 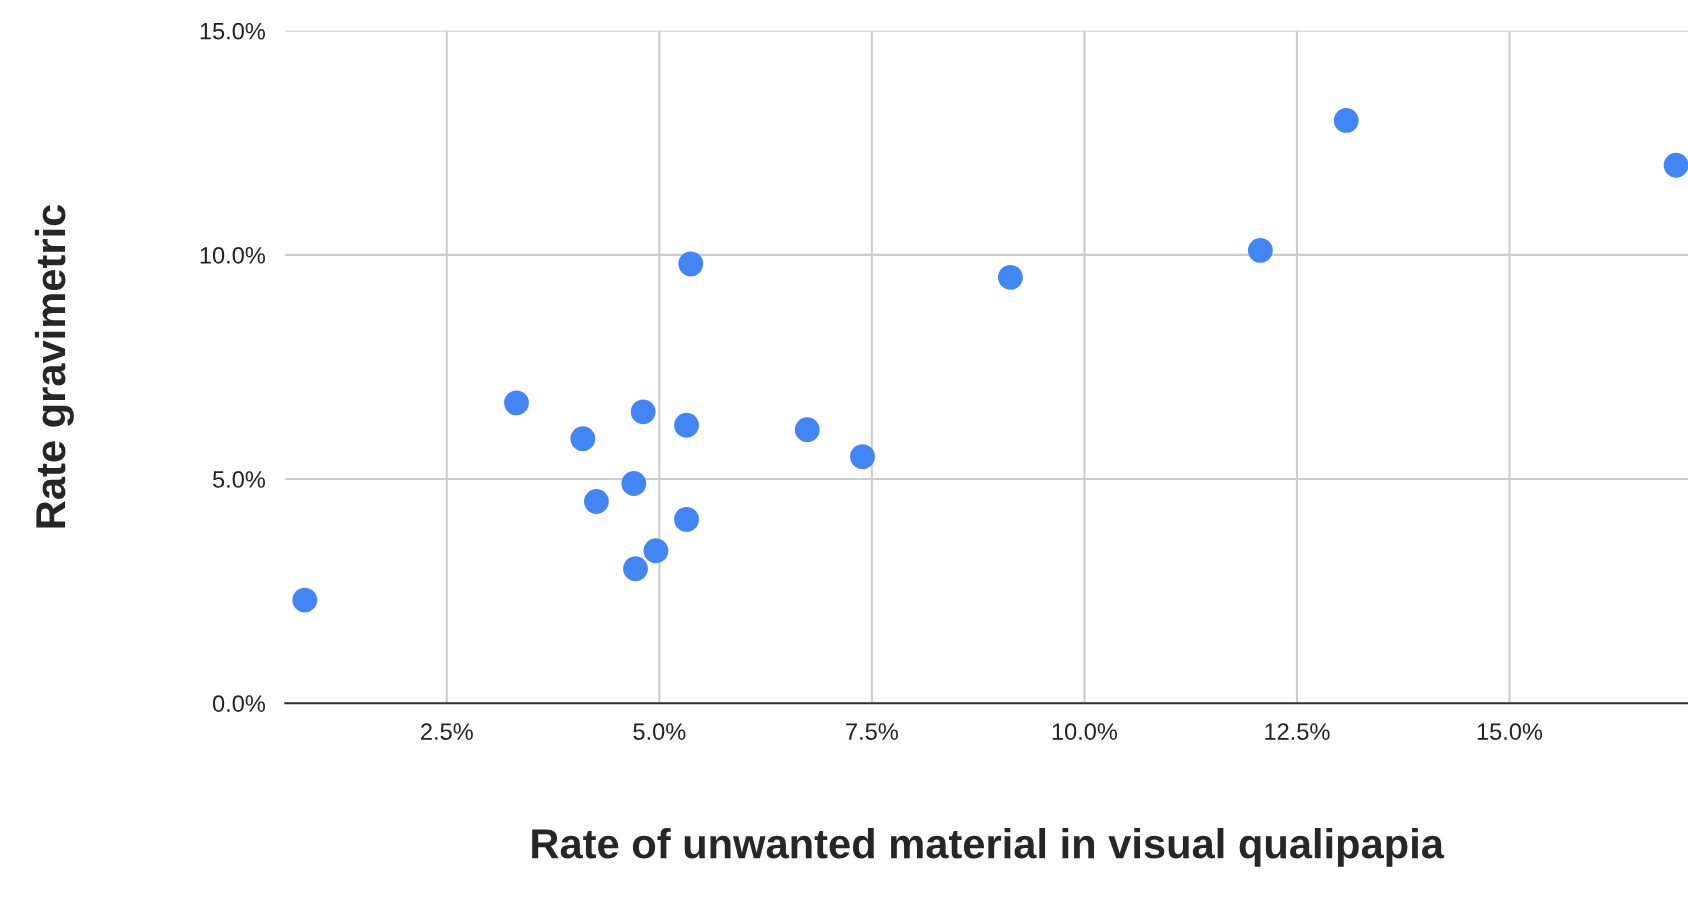 I want to click on y-tick-label: 5.0%, so click(x=238, y=479).